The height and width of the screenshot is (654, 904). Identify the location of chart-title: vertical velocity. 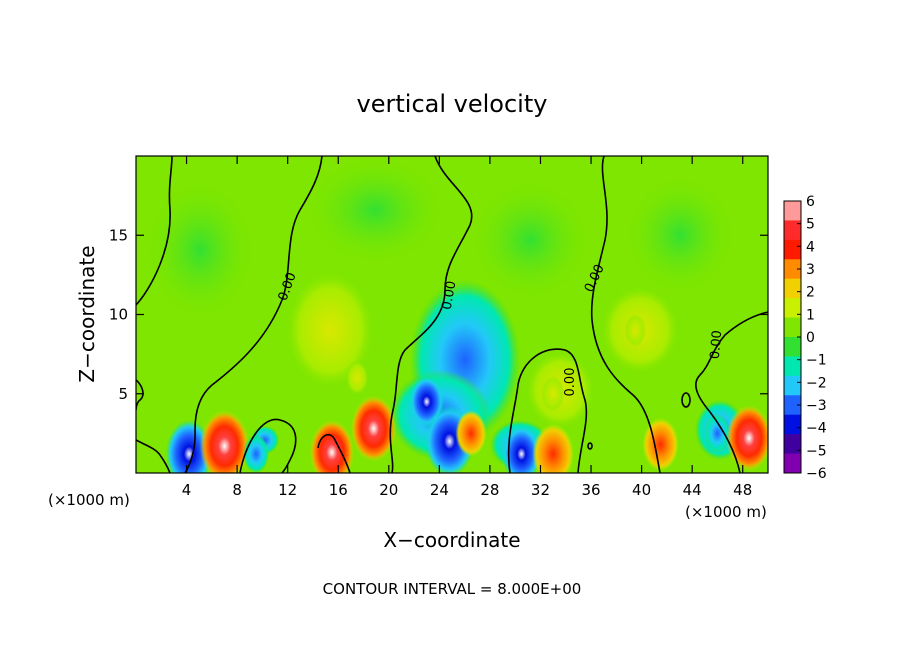
(452, 104).